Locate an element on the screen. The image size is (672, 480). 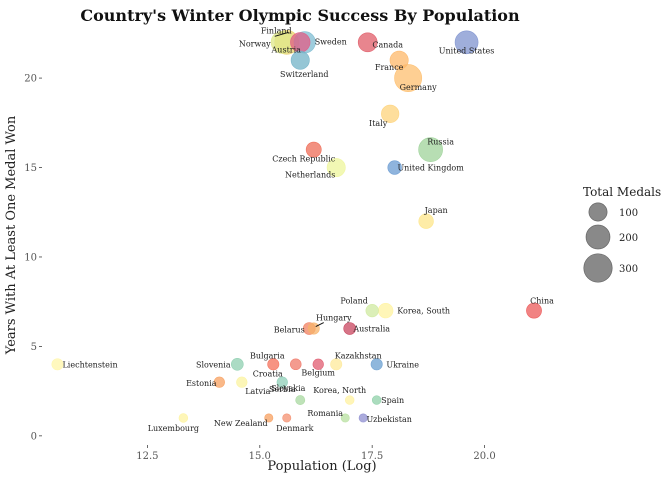
point-label: Finland is located at coordinates (276, 30).